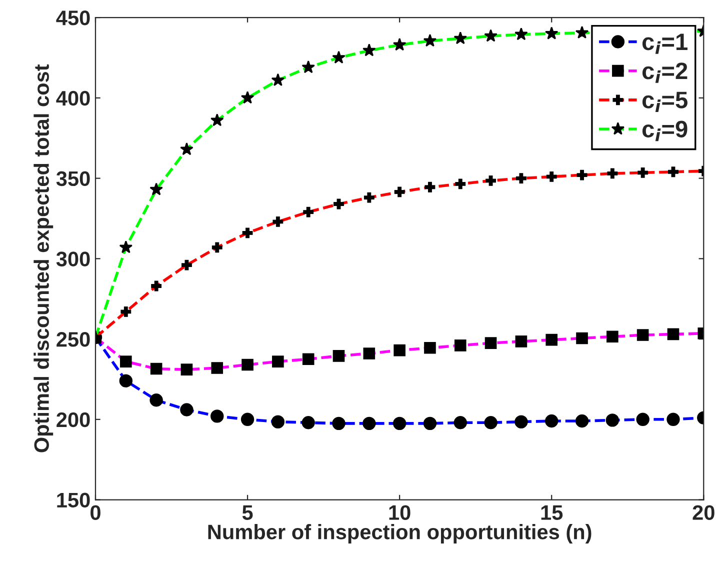 Image resolution: width=718 pixels, height=566 pixels. I want to click on y-tick-label: 200, so click(73, 420).